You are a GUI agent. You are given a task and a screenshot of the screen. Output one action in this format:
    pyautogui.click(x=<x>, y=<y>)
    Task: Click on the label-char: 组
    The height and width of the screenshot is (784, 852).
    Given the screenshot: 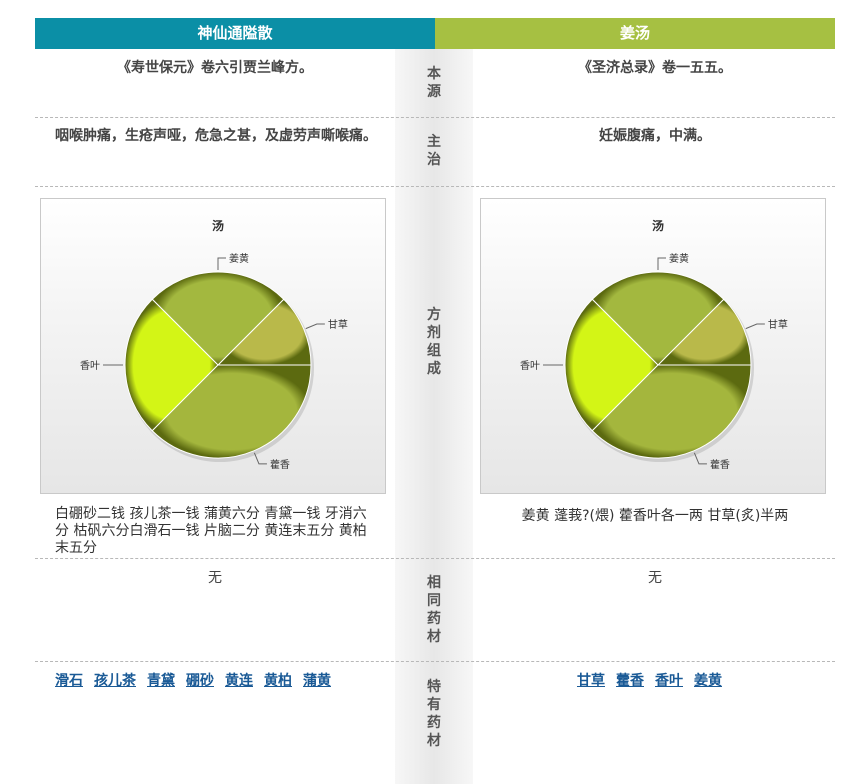 What is the action you would take?
    pyautogui.click(x=434, y=351)
    